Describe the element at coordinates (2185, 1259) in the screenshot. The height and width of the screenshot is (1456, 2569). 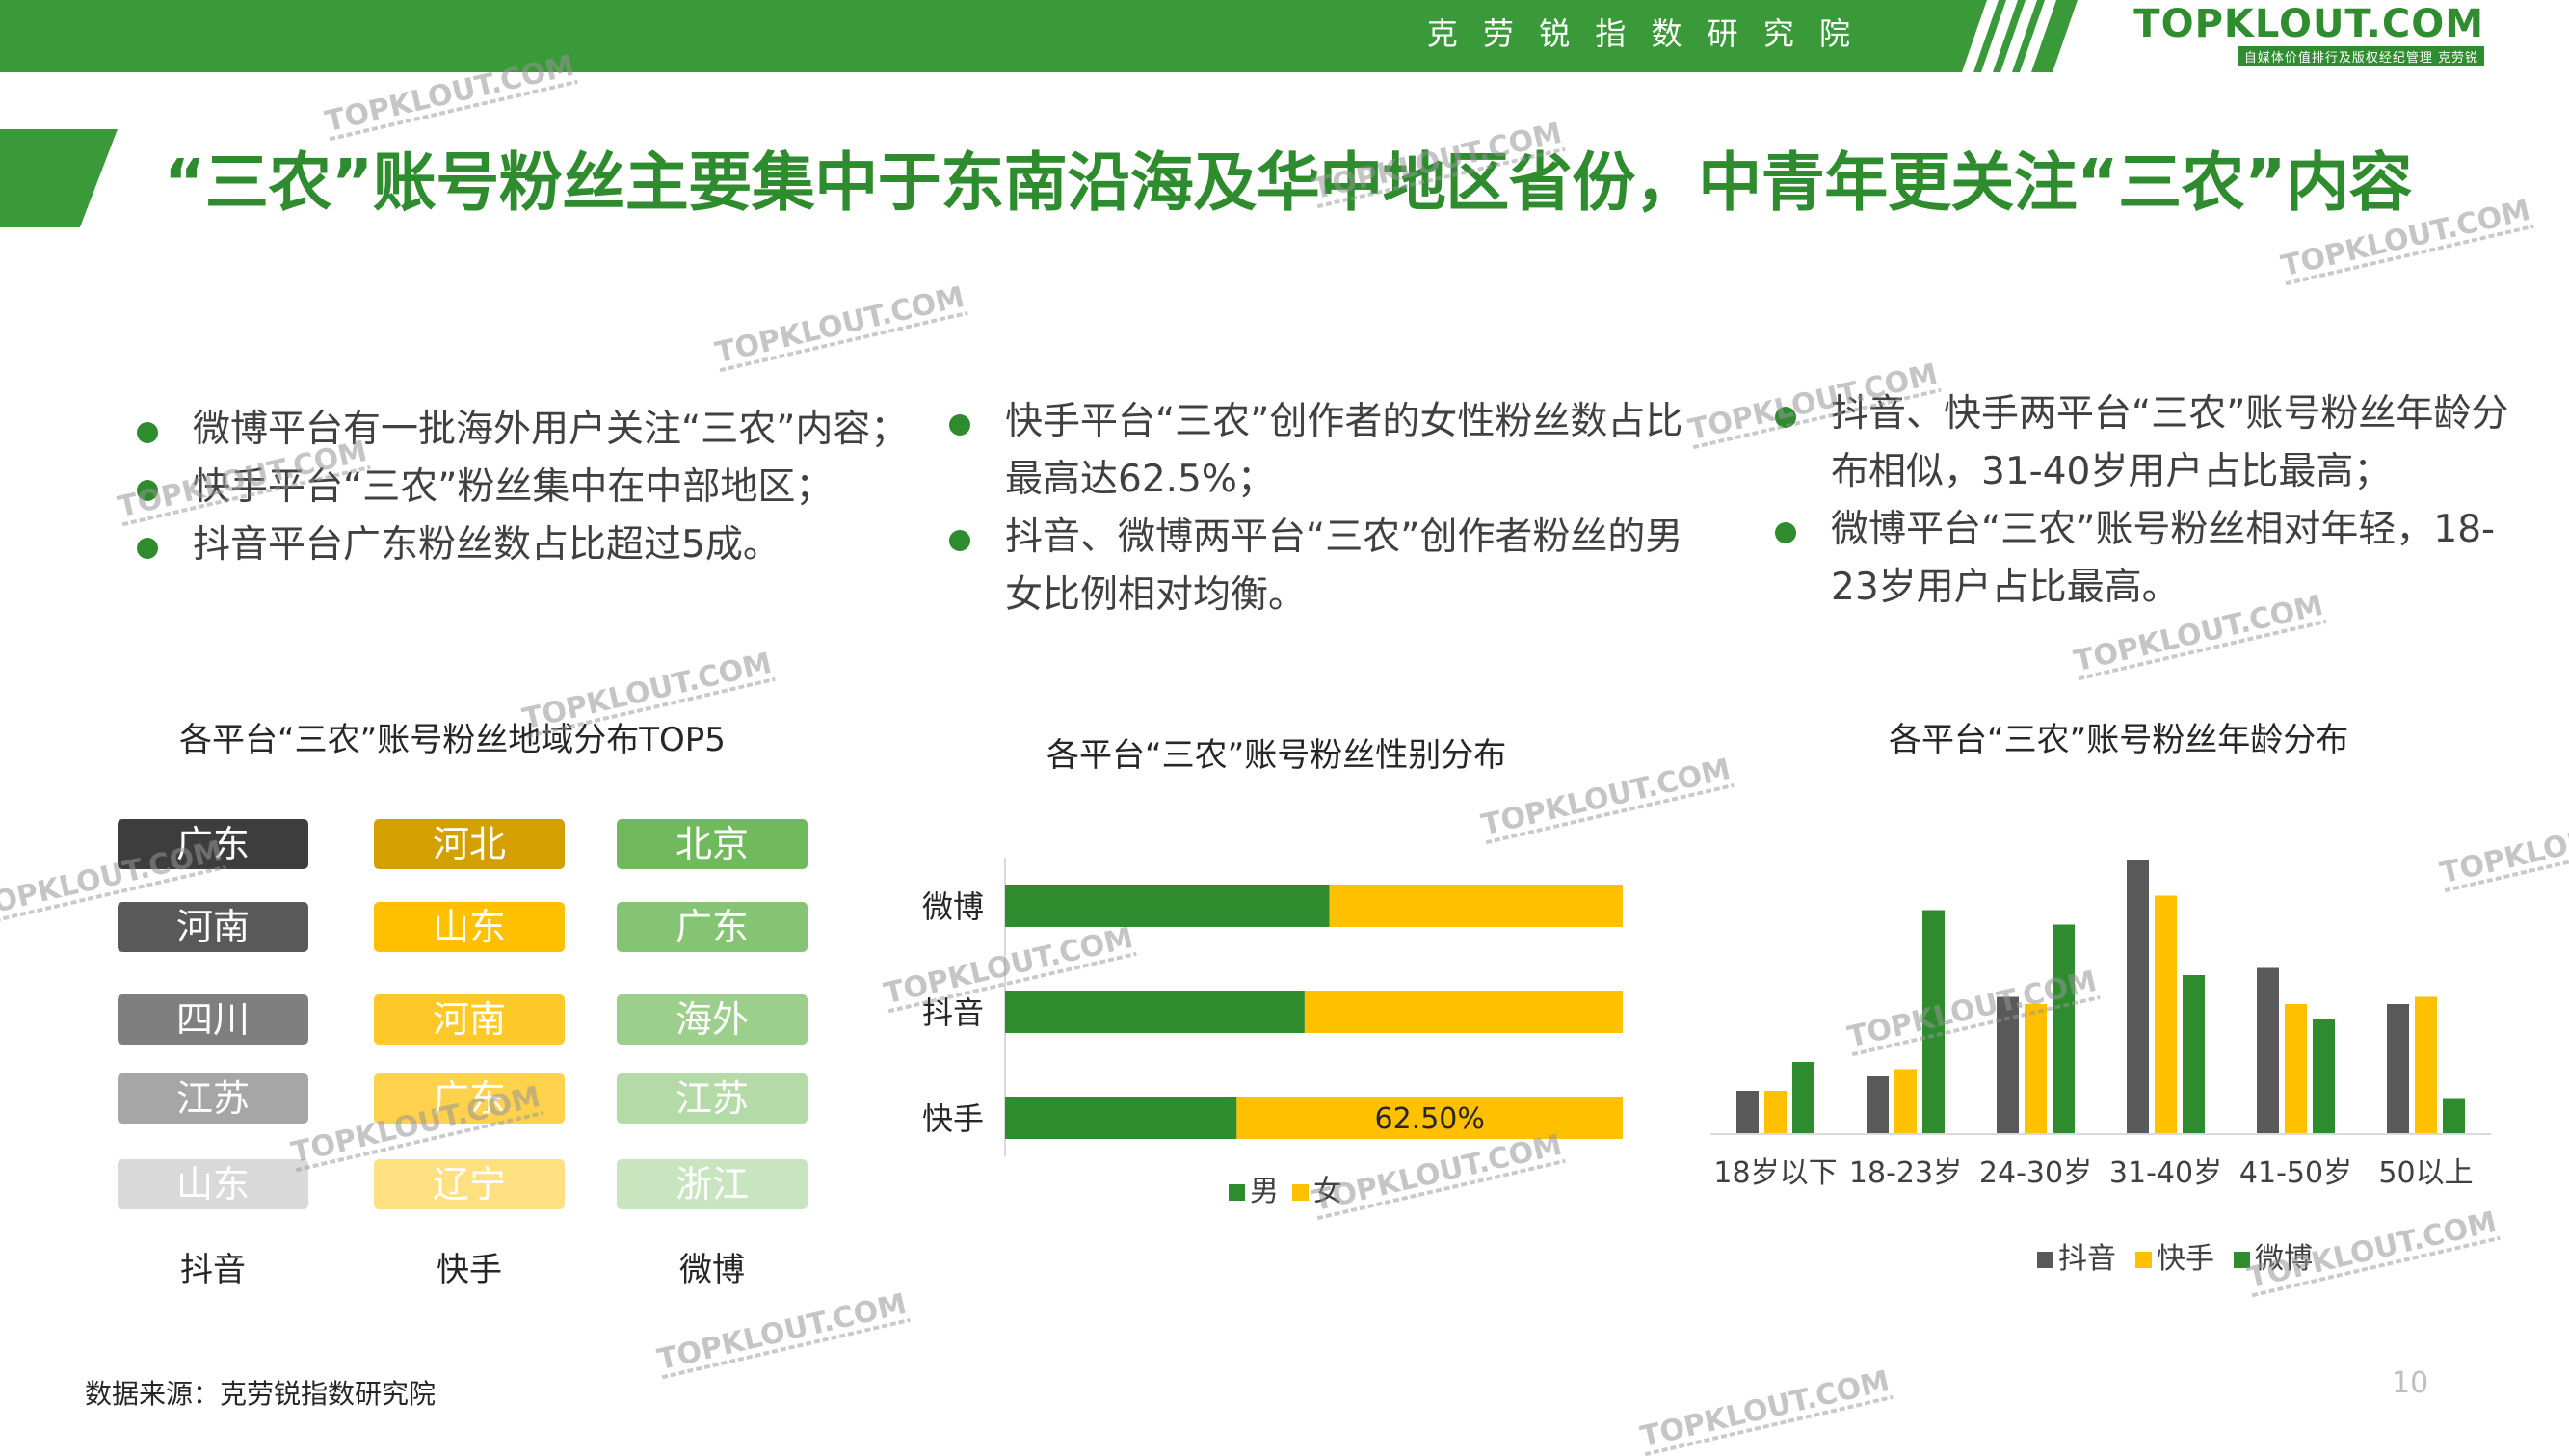
I see `age-legend-label: 快手` at that location.